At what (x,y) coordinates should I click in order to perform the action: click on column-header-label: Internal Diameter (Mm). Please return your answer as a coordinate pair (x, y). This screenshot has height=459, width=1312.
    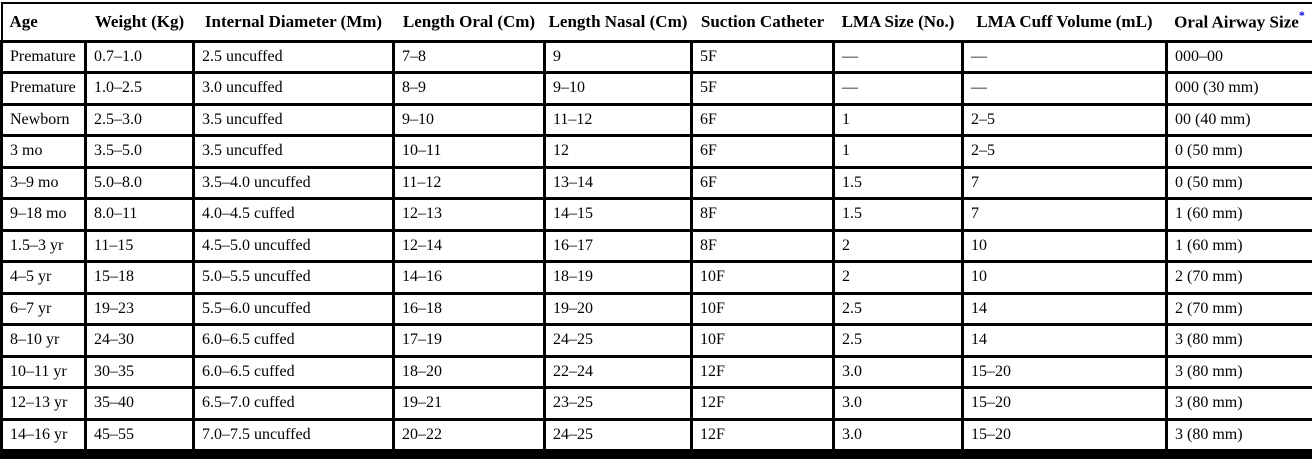
    Looking at the image, I should click on (293, 21).